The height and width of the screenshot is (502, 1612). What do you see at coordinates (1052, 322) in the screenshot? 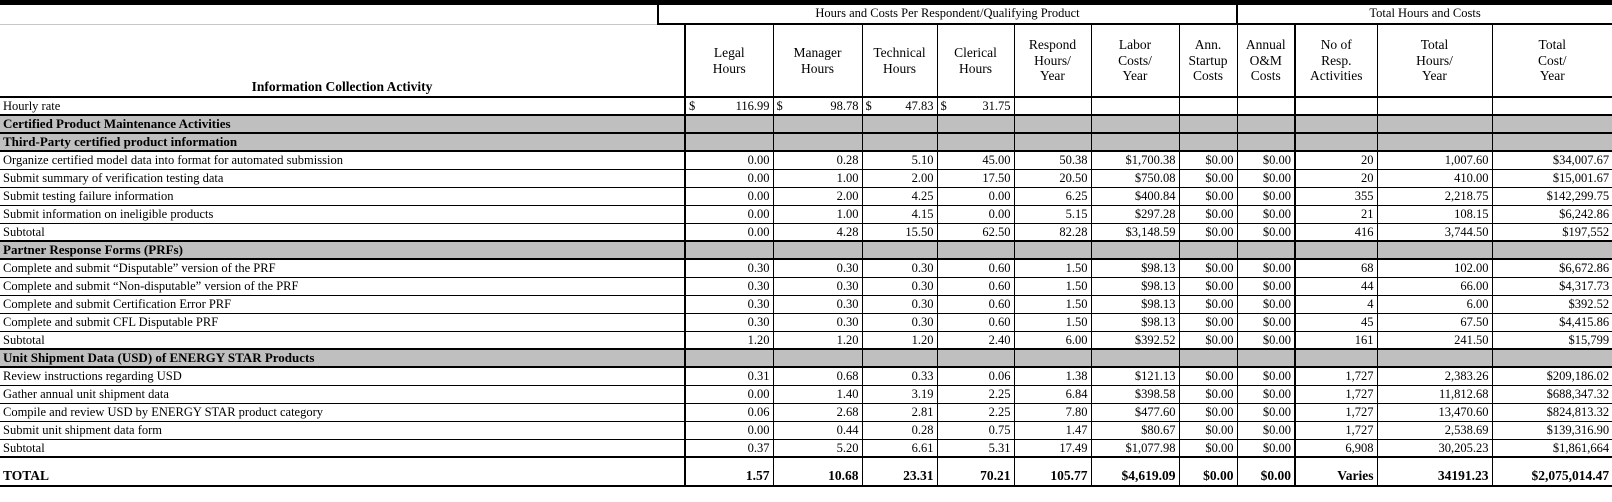
I see `activity-1-3-cell-4: 1.50` at bounding box center [1052, 322].